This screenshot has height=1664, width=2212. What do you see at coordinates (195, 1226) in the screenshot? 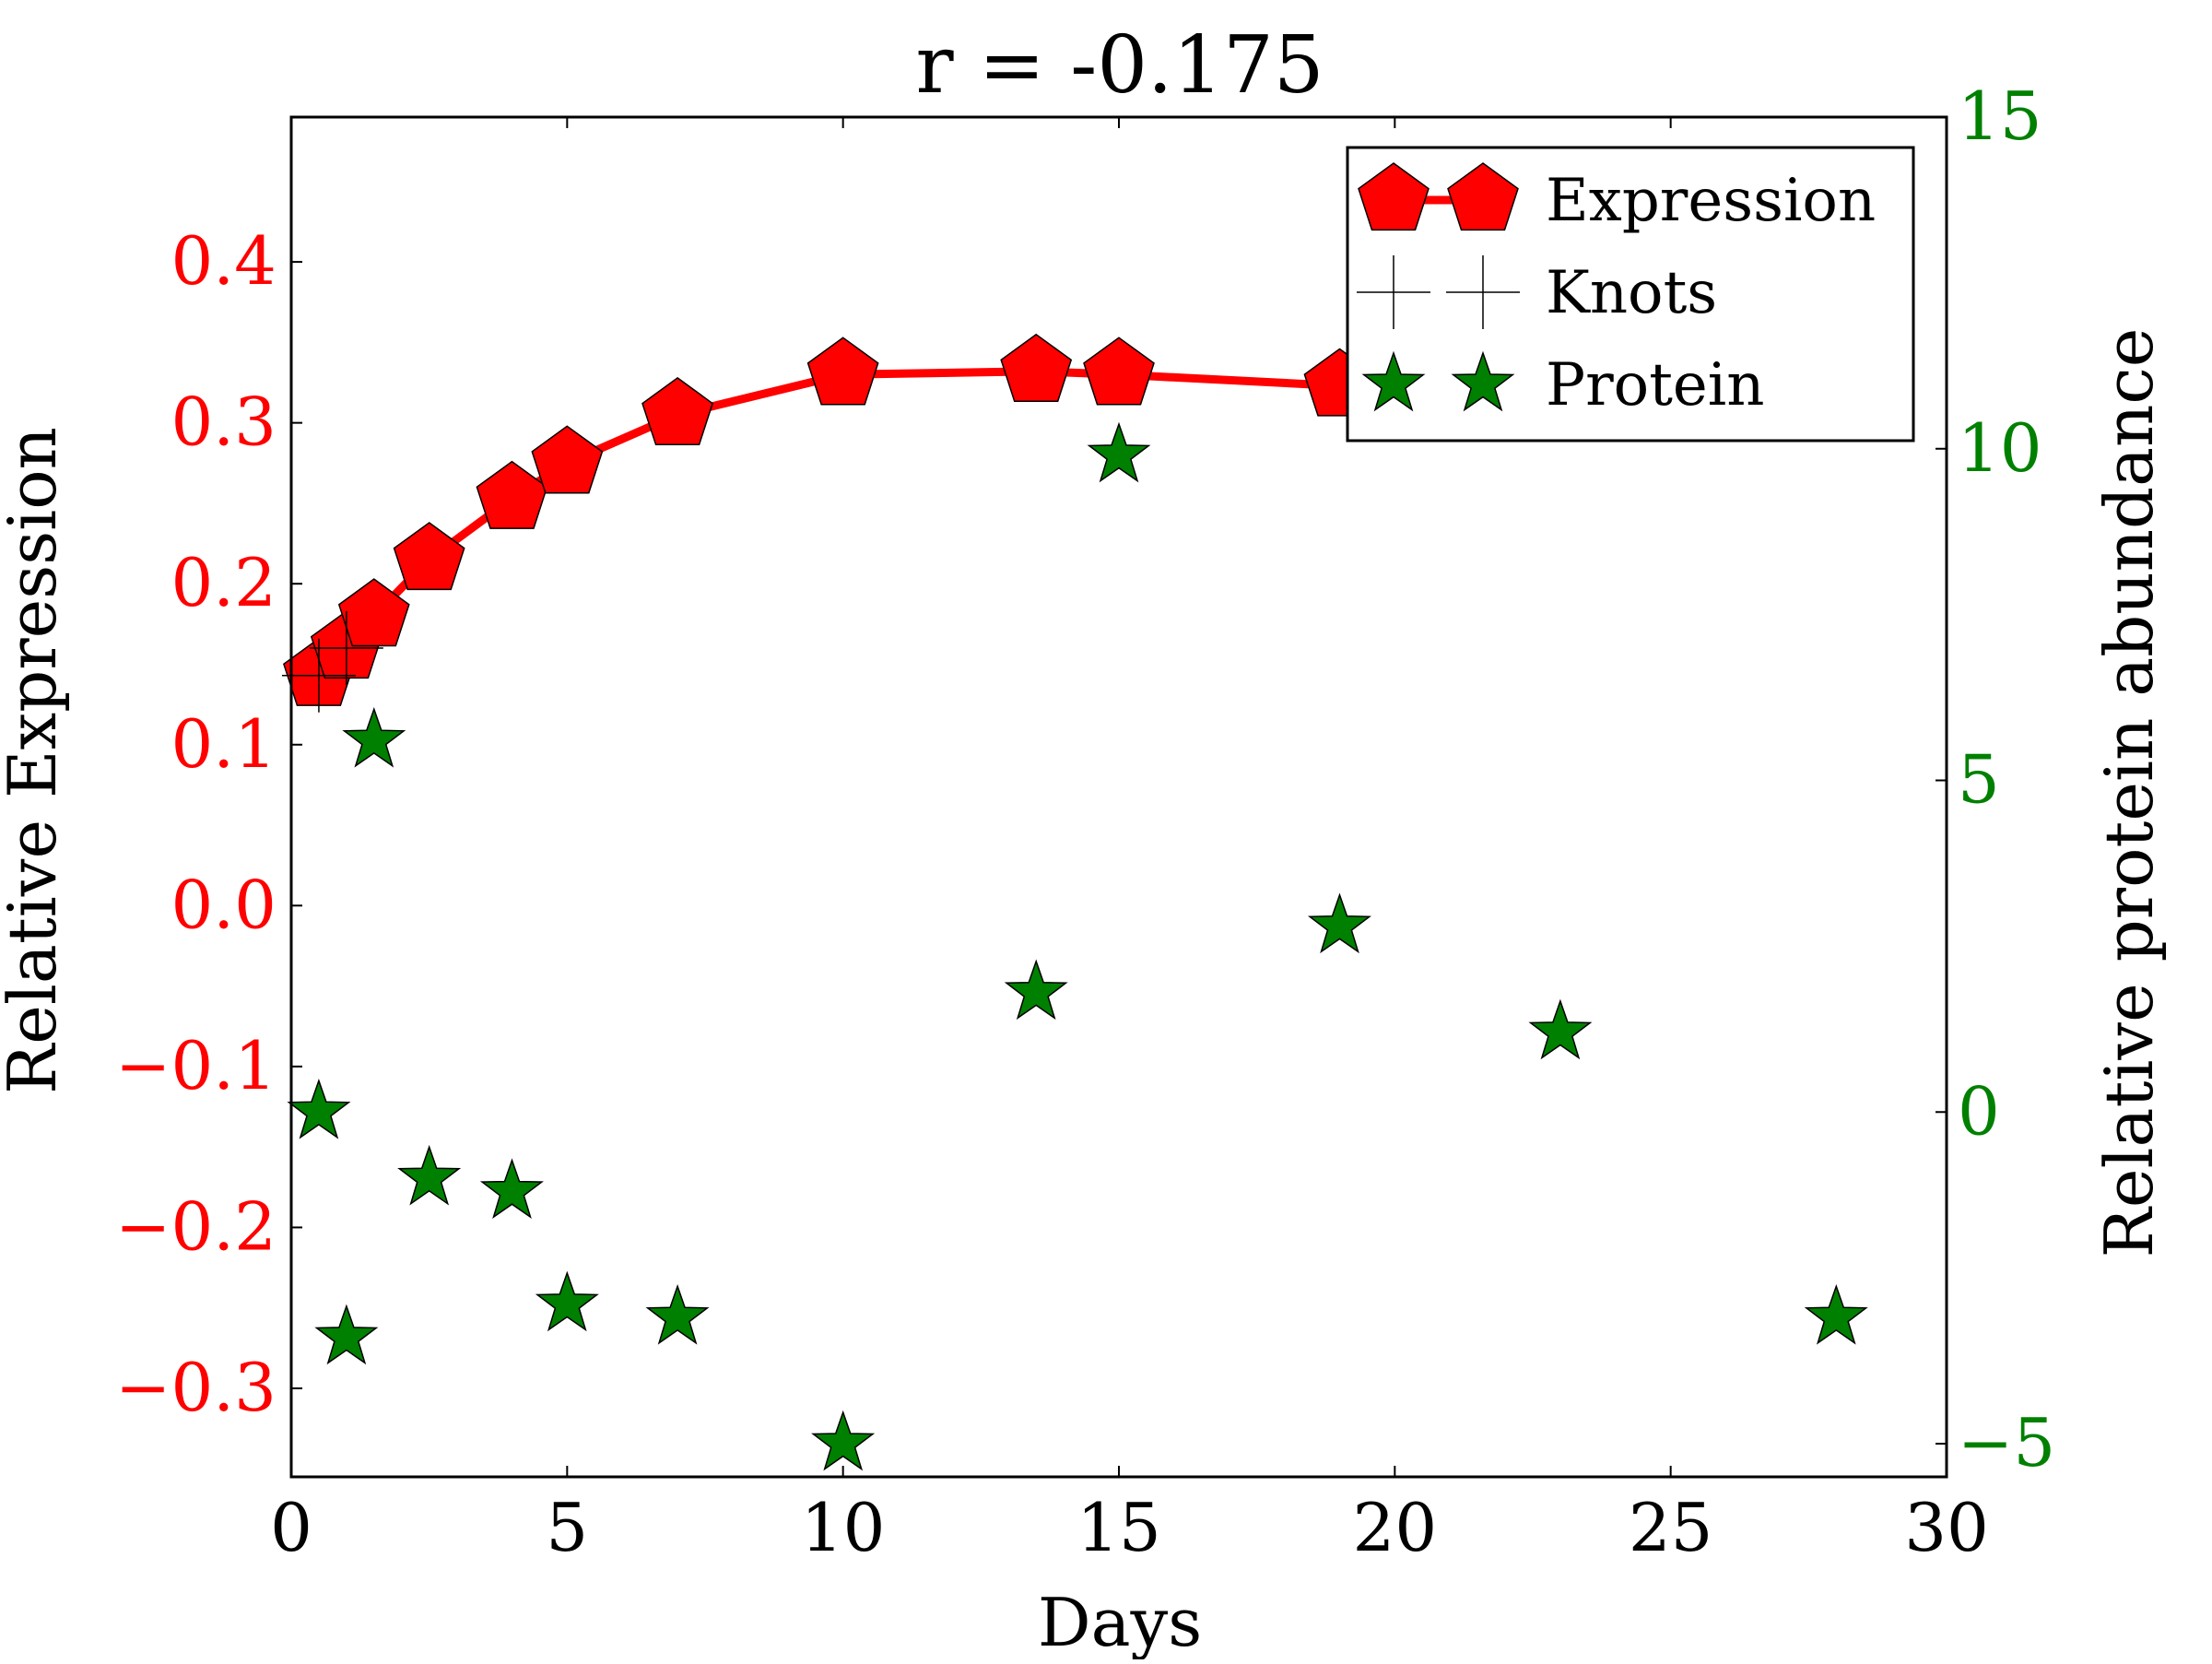
I see `left-y-tick-label: −0.2` at bounding box center [195, 1226].